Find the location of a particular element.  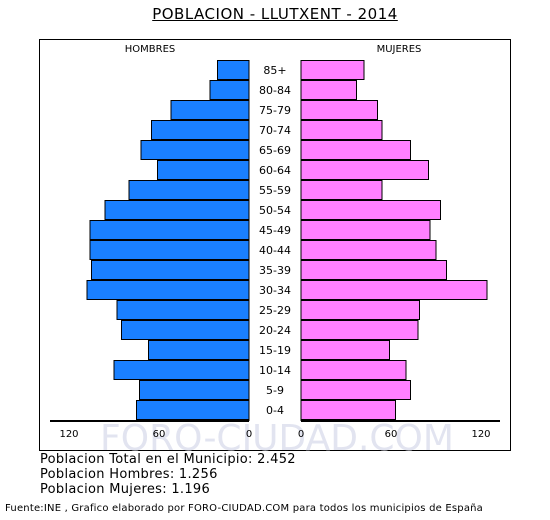

age-group-label: 45-49 is located at coordinates (275, 230).